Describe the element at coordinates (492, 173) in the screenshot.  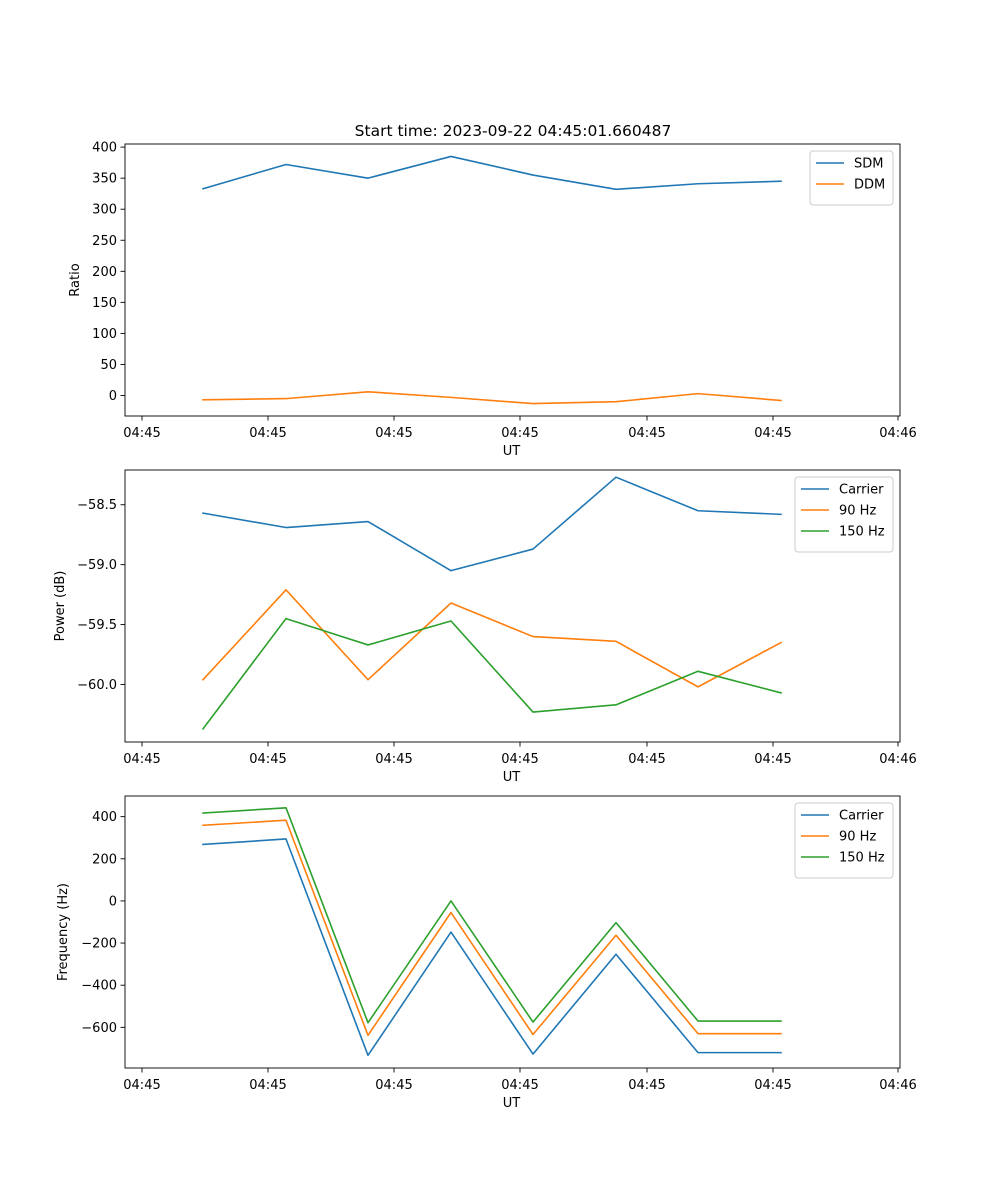
I see `series-line-sdm` at that location.